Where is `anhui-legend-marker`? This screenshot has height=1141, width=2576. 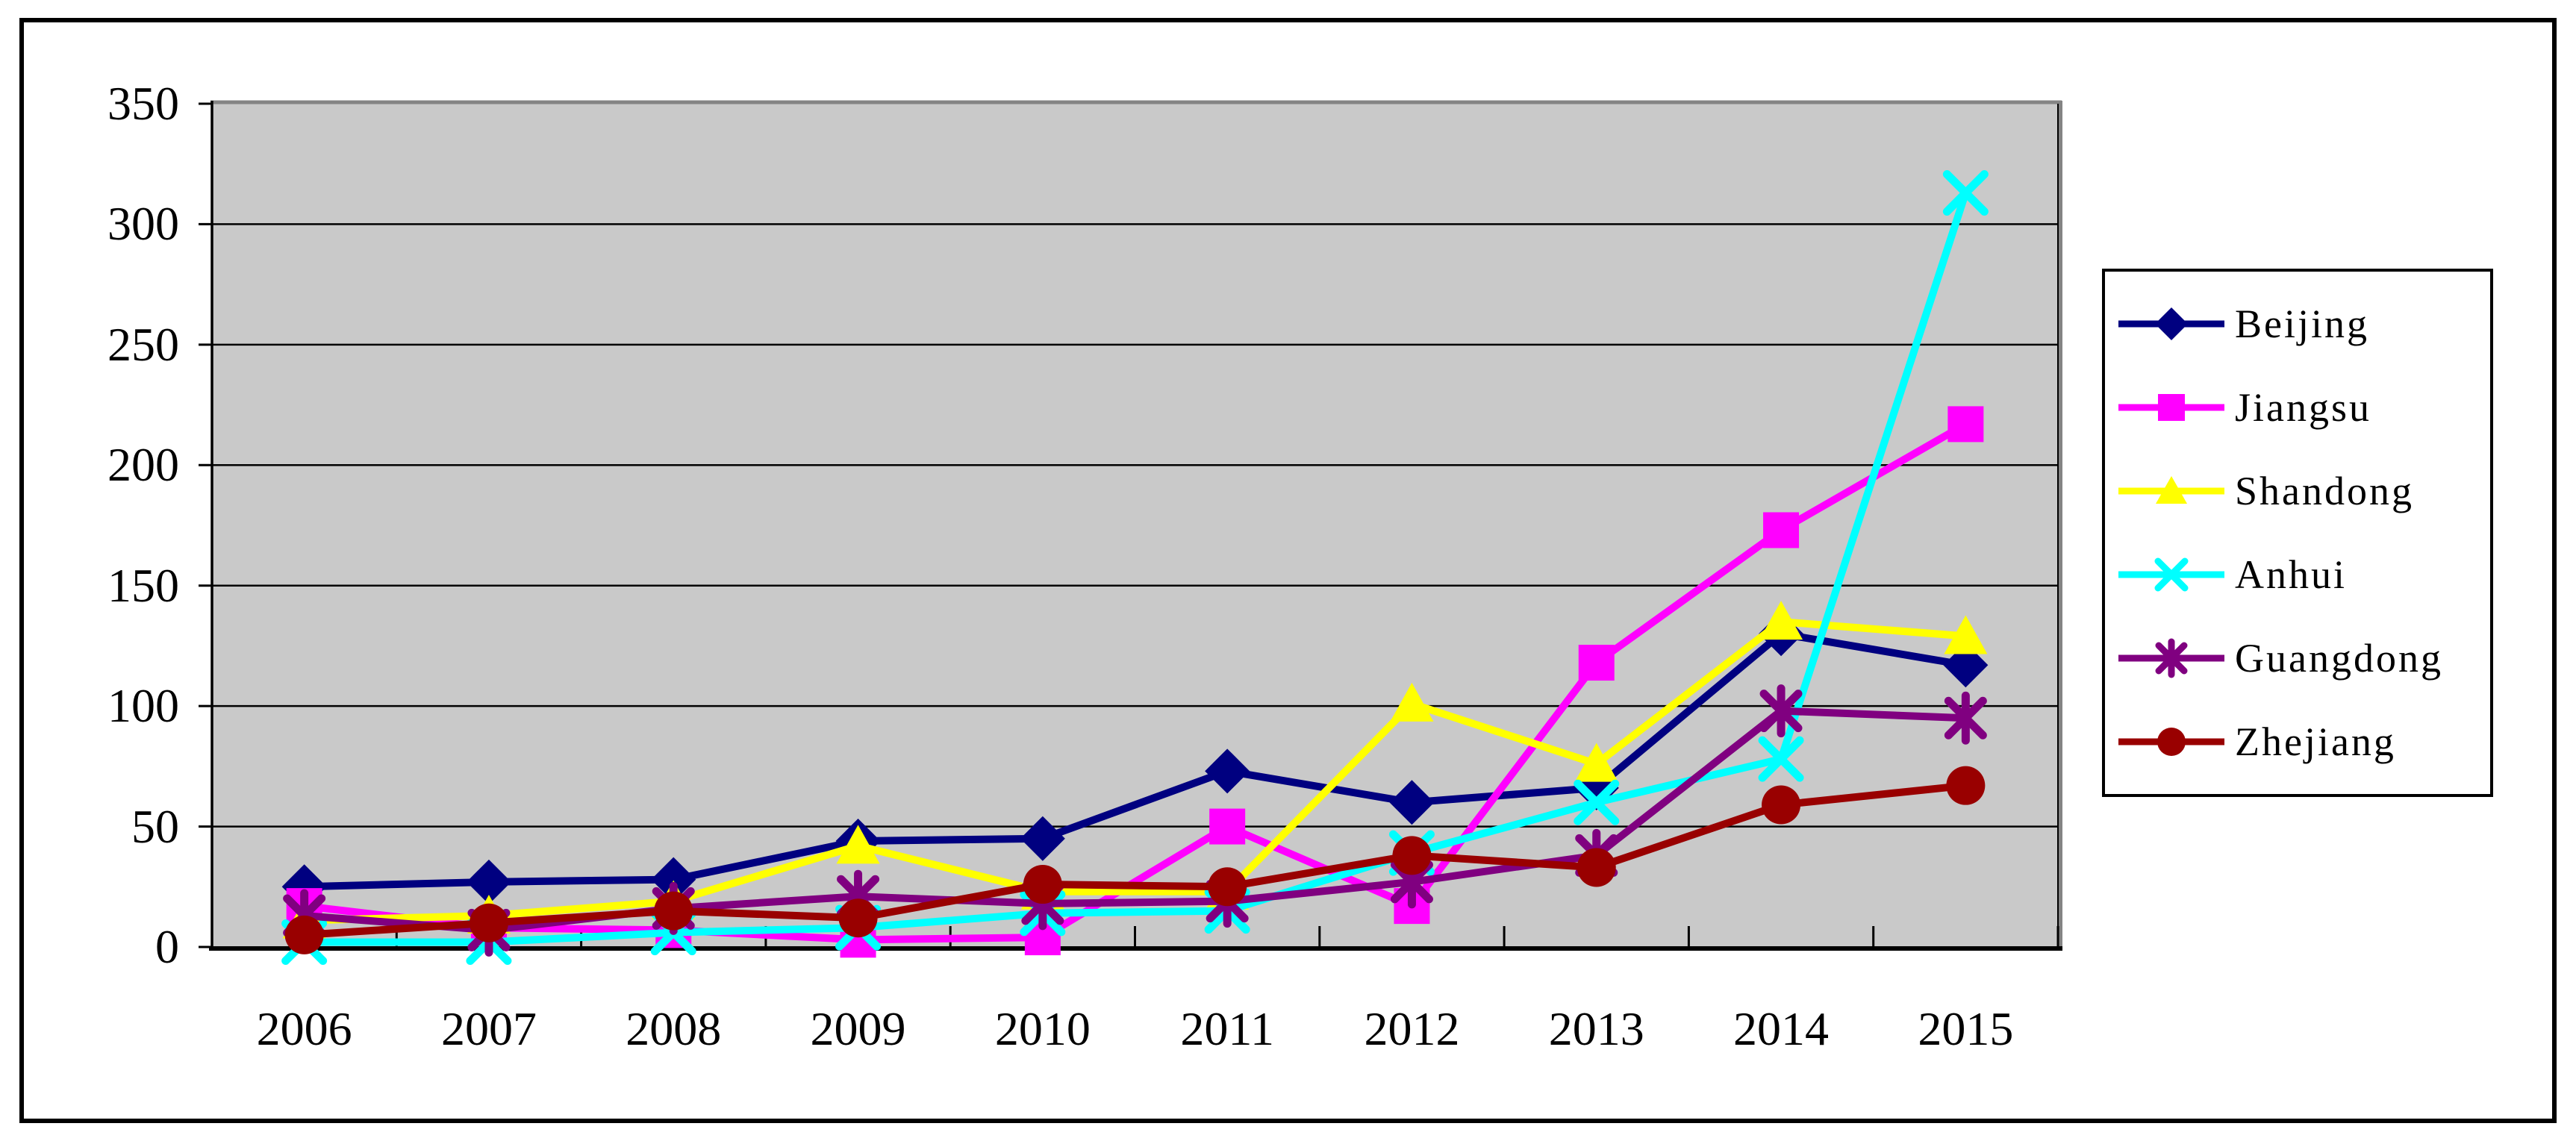 anhui-legend-marker is located at coordinates (2171, 574).